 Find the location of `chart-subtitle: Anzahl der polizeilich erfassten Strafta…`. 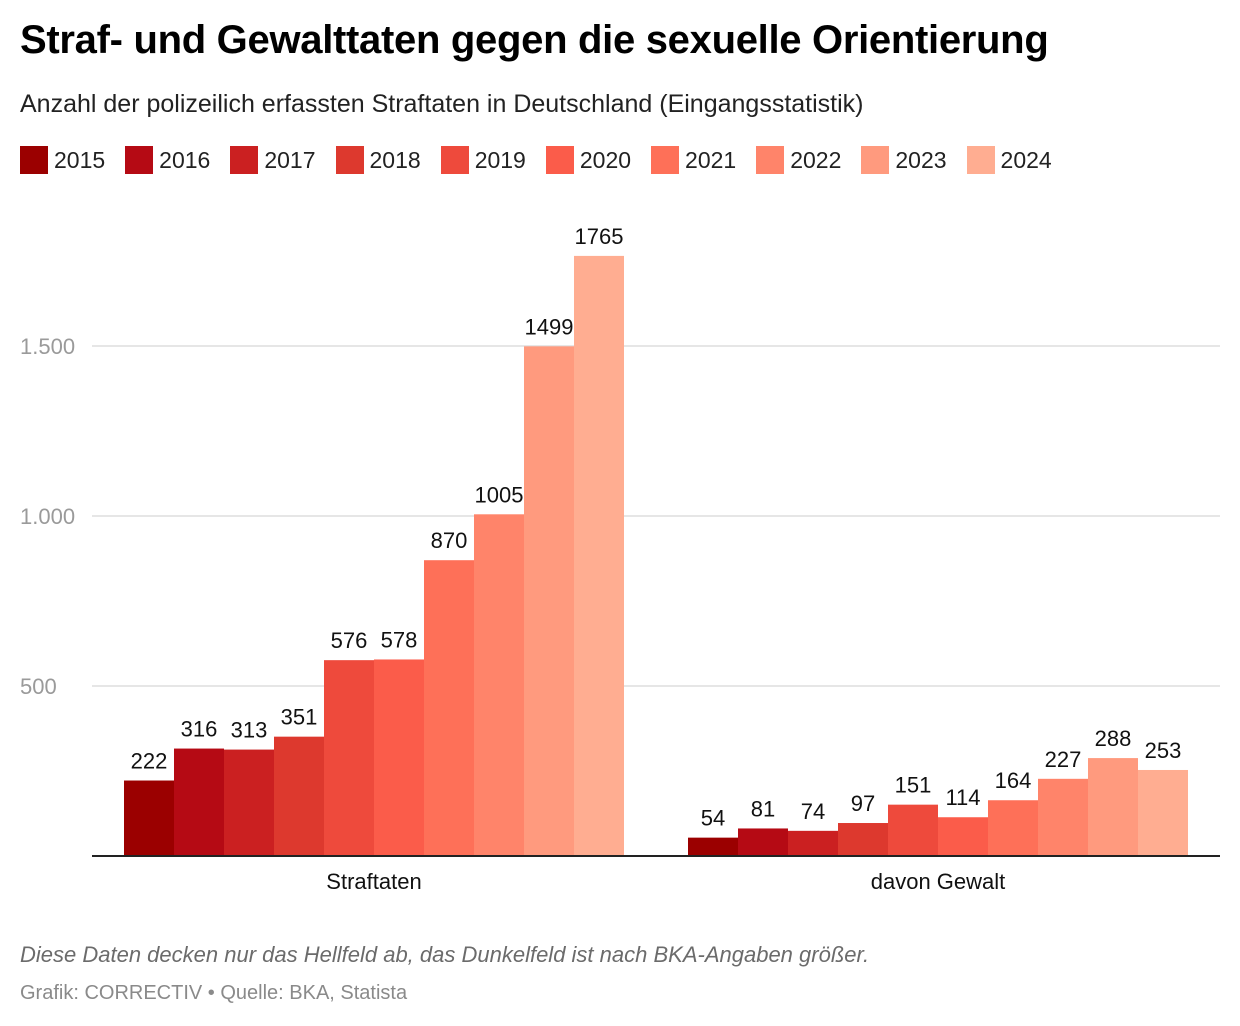

chart-subtitle: Anzahl der polizeilich erfassten Strafta… is located at coordinates (442, 104).